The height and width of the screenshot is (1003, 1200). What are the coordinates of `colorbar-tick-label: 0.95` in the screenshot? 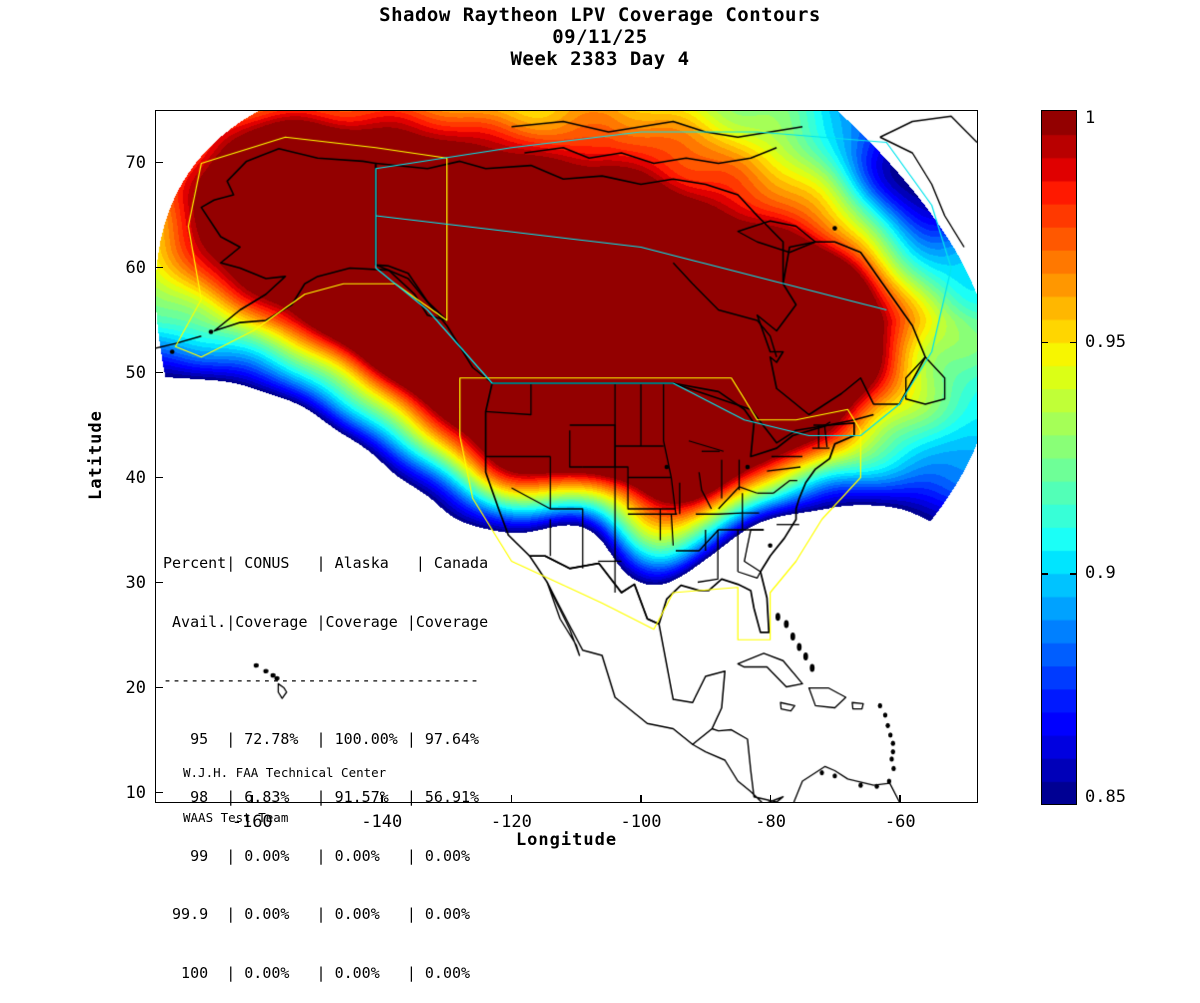 It's located at (1105, 341).